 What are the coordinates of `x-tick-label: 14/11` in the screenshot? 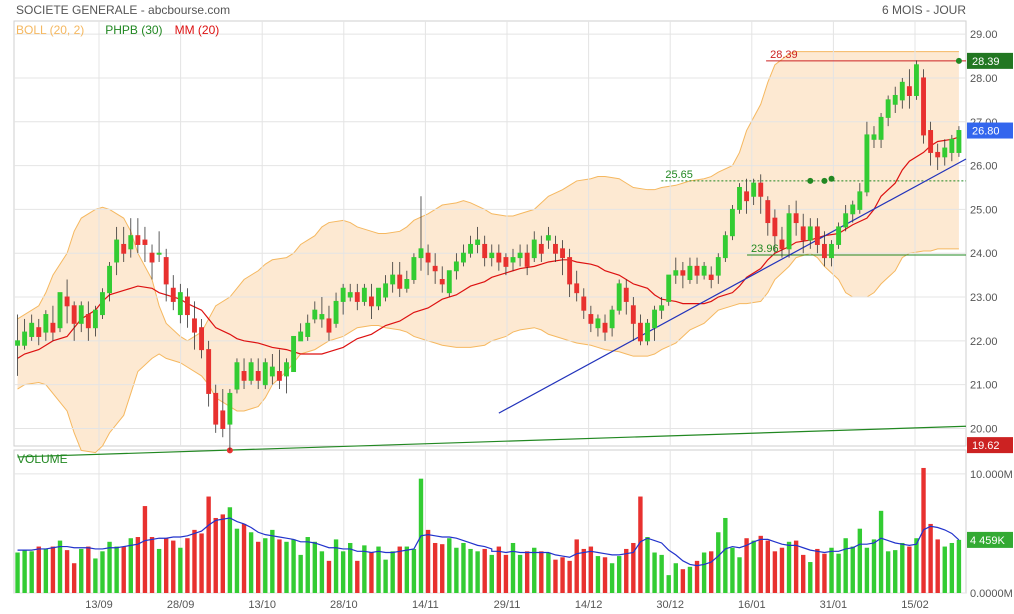 It's located at (425, 605).